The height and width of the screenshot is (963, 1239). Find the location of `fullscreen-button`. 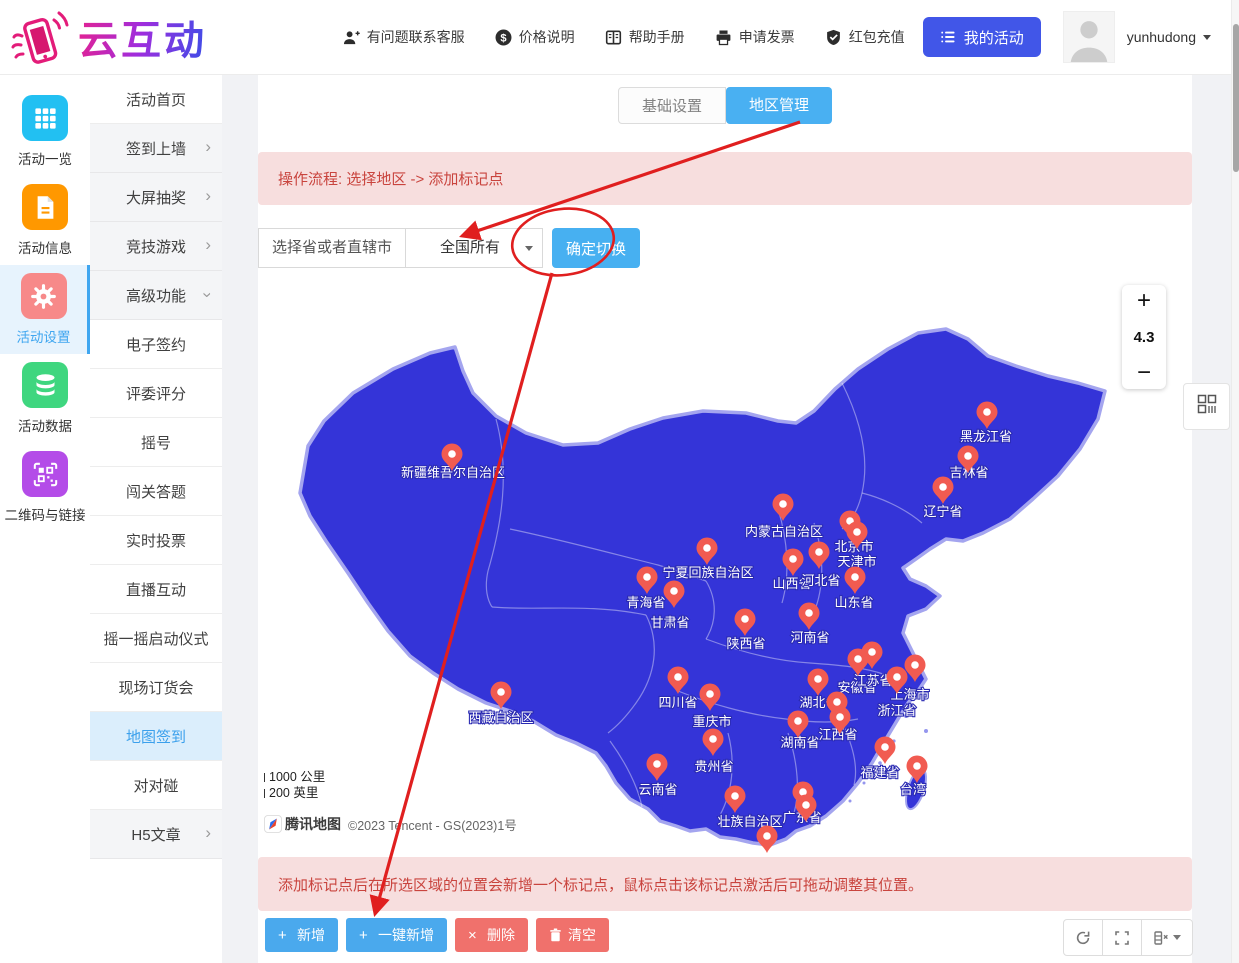

fullscreen-button is located at coordinates (1122, 937).